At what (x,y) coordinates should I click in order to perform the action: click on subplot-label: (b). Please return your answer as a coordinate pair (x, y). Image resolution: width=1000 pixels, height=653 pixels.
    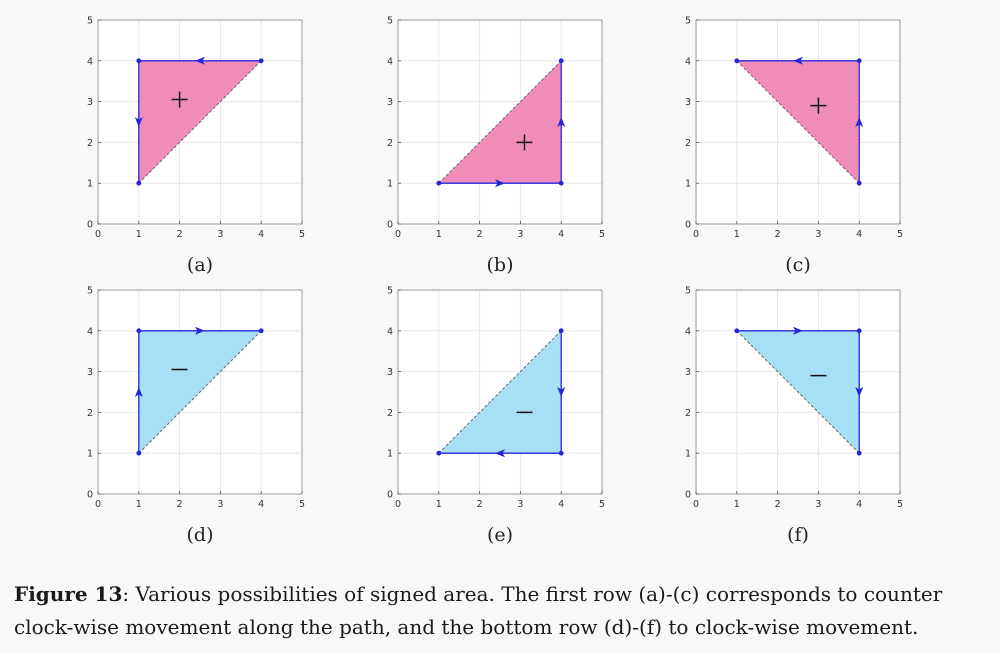
    Looking at the image, I should click on (500, 265).